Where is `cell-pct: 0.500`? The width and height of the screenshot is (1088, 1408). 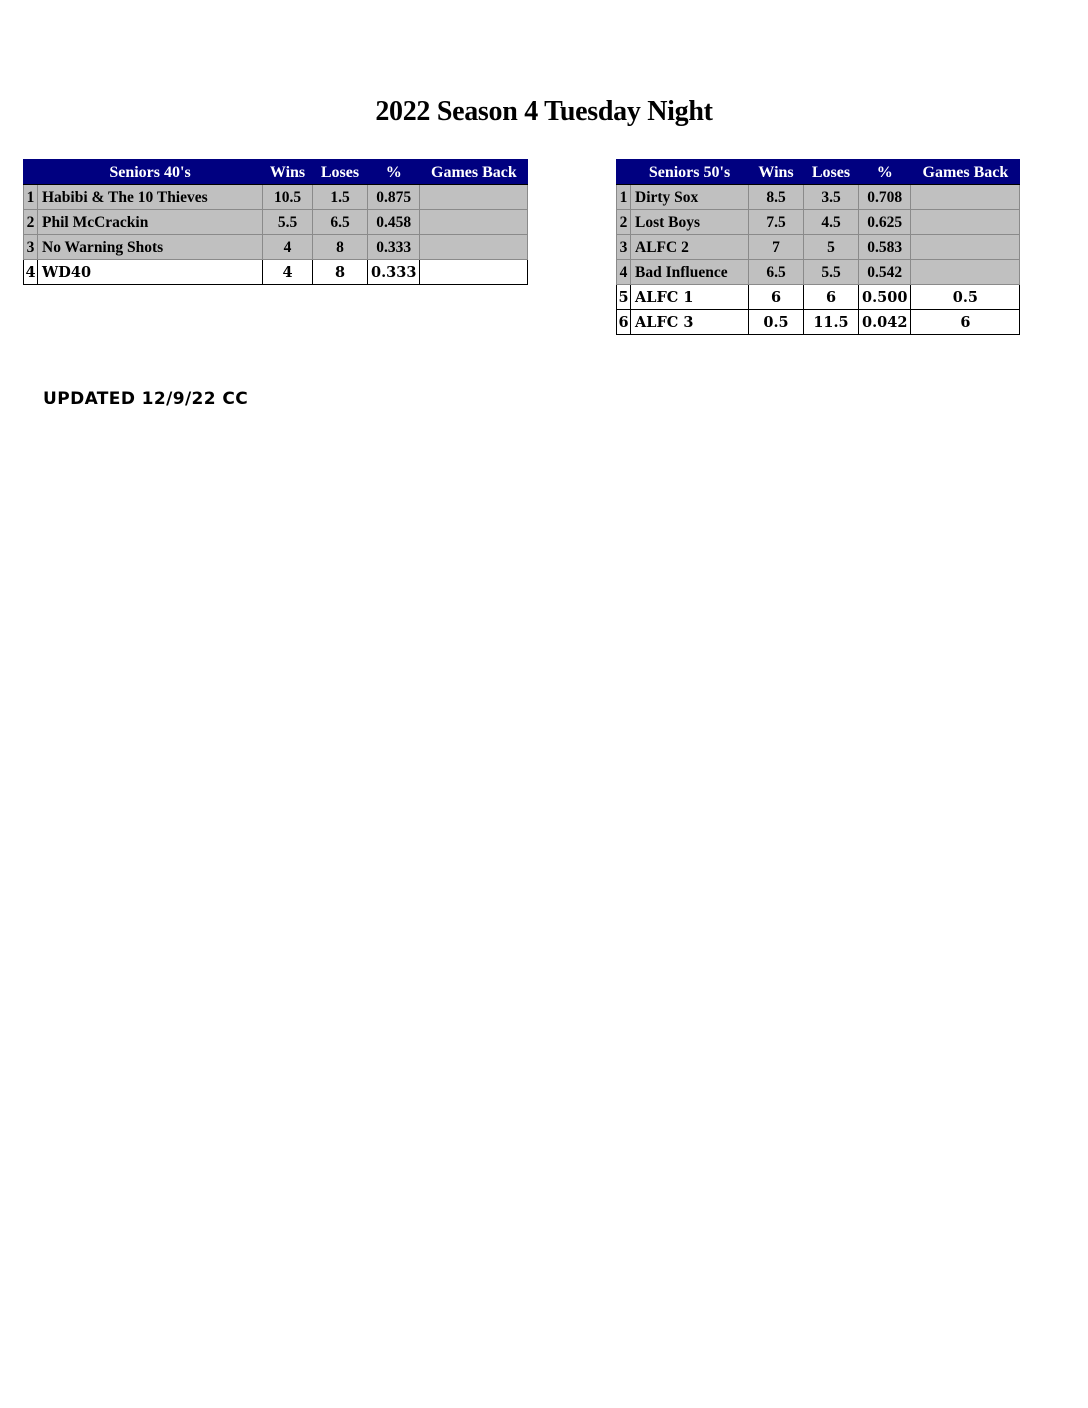 cell-pct: 0.500 is located at coordinates (884, 297).